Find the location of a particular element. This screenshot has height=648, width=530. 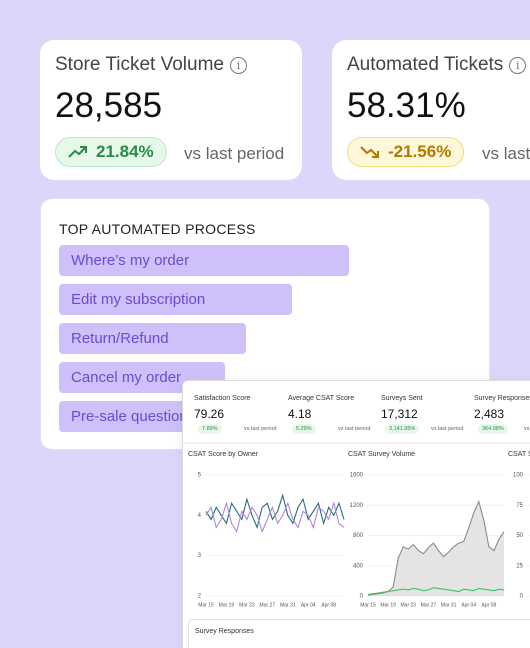

card-title: Store Ticket Volume is located at coordinates (139, 64).